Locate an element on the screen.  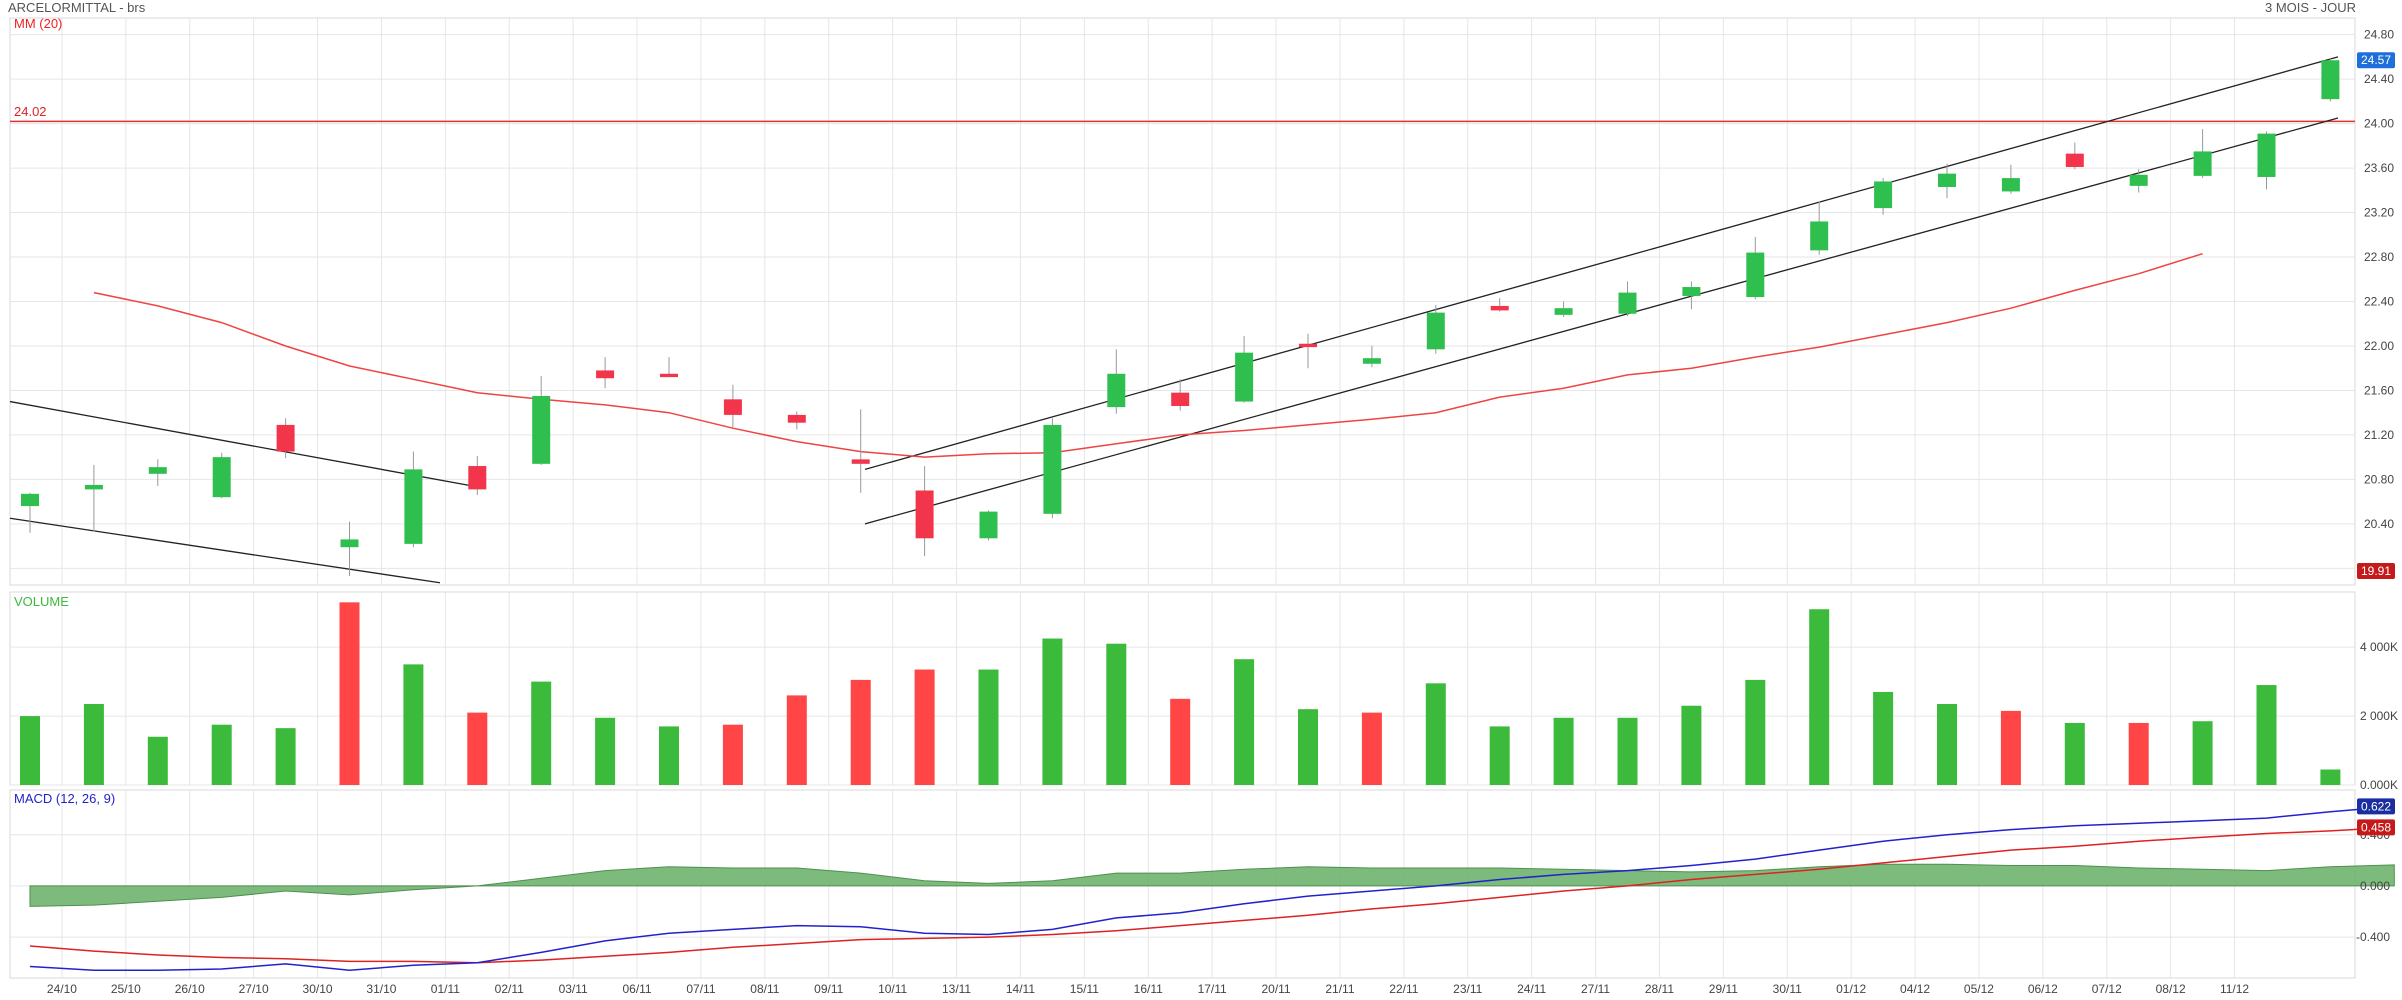
x-tick-label: 30/10 is located at coordinates (318, 989).